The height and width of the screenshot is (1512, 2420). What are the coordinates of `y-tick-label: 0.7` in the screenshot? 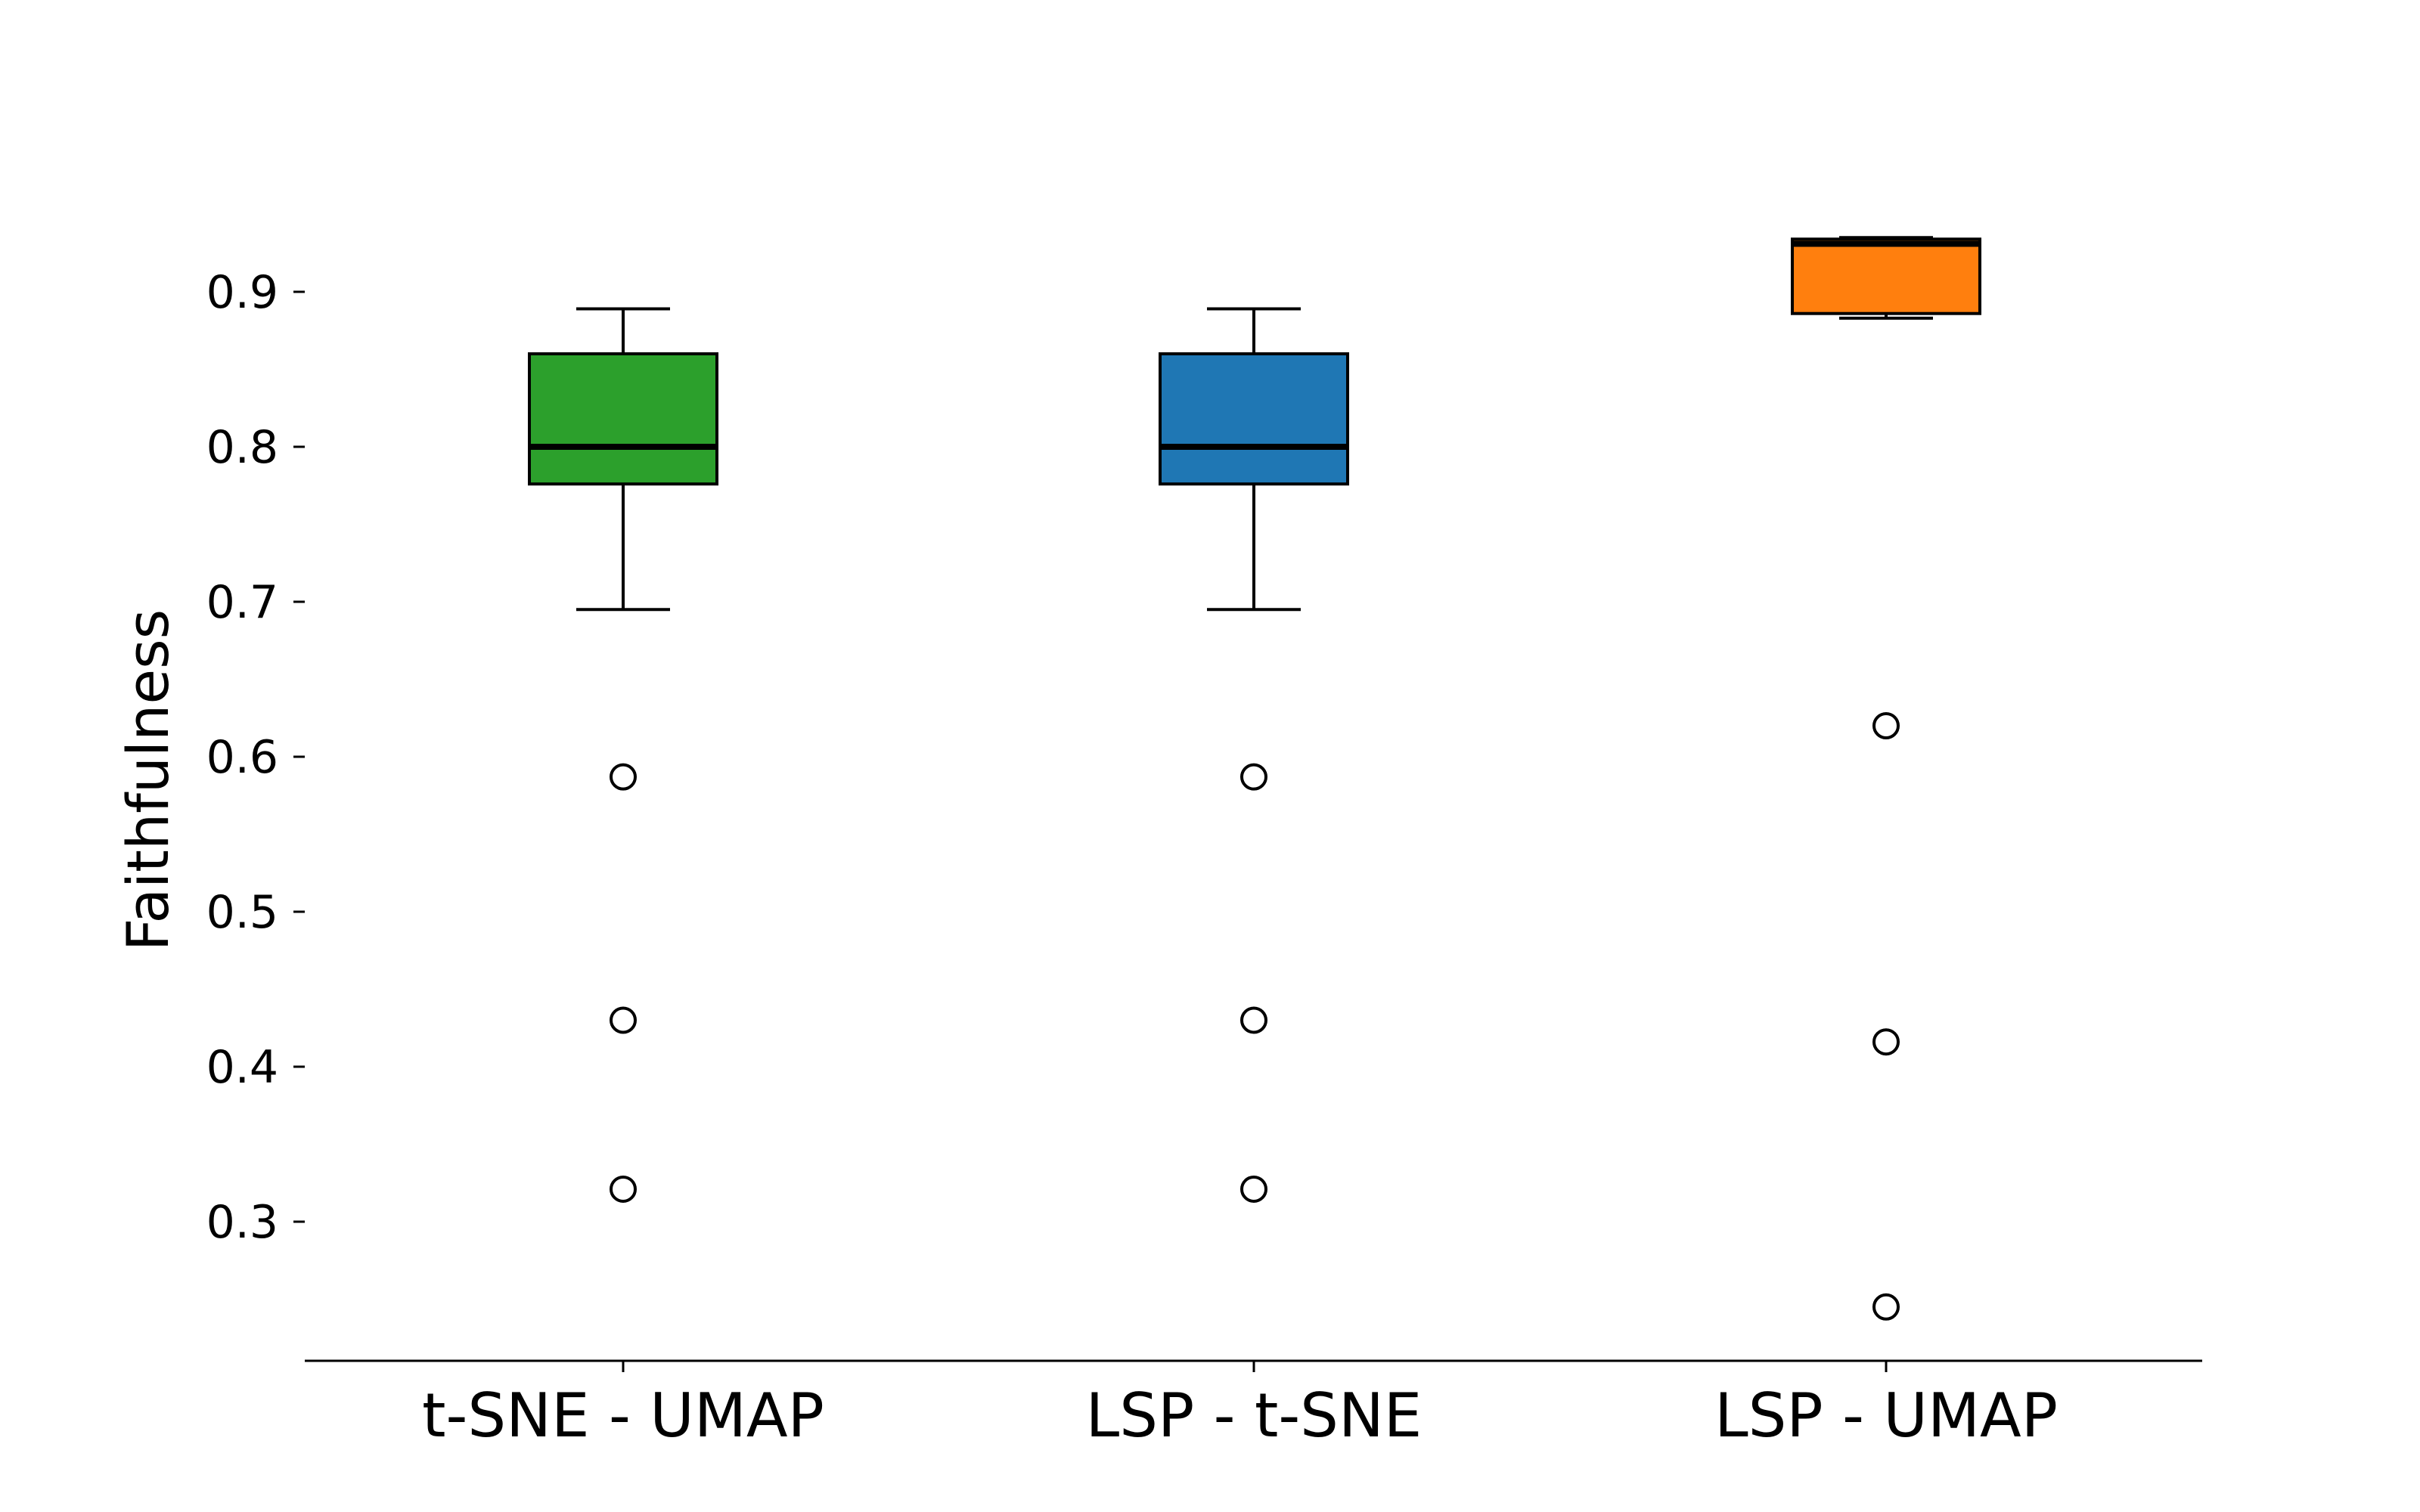 It's located at (242, 602).